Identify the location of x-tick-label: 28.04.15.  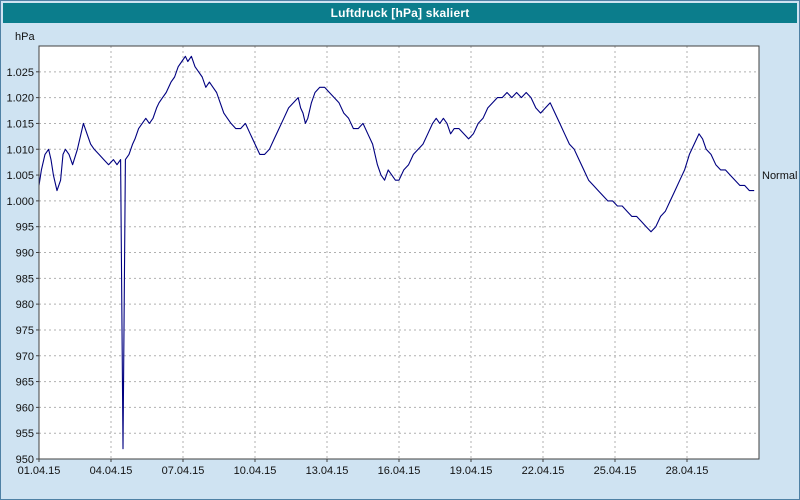
(687, 471).